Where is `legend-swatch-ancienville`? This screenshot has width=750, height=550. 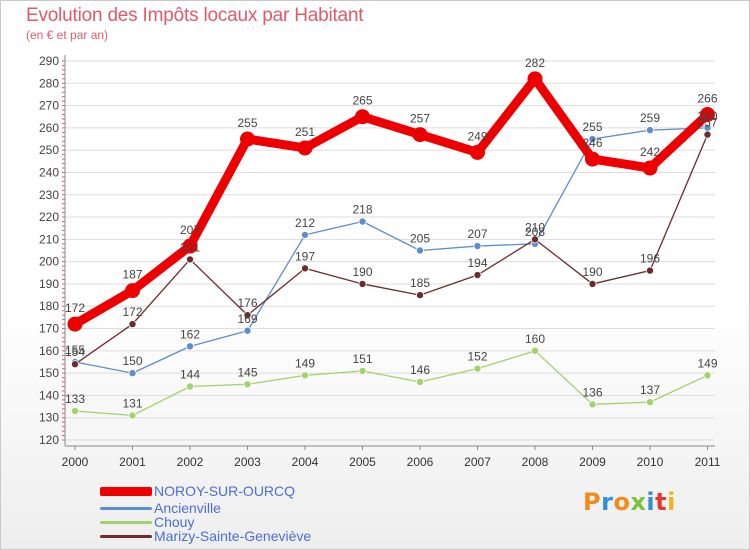 legend-swatch-ancienville is located at coordinates (126, 508).